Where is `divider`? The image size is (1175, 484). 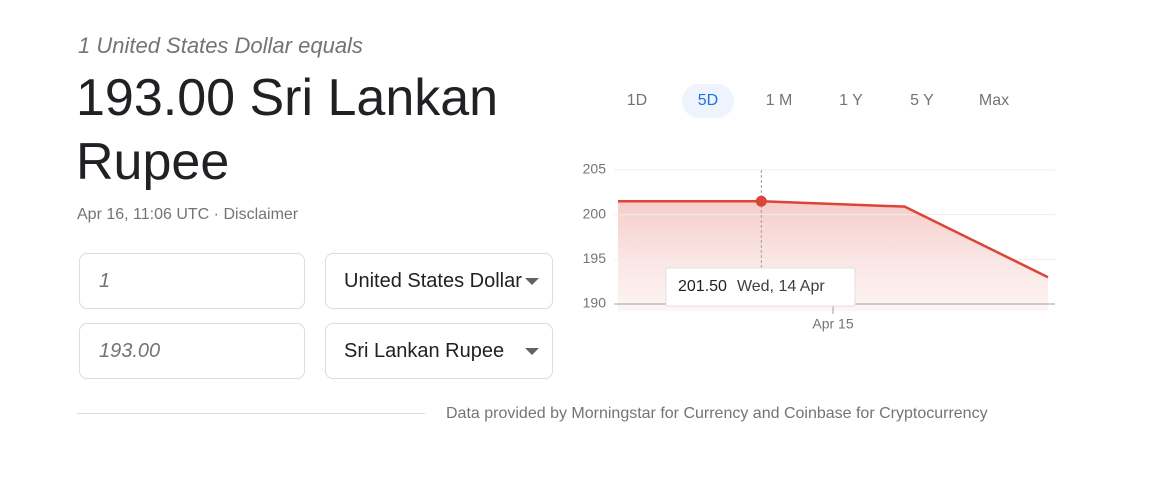
divider is located at coordinates (251, 413).